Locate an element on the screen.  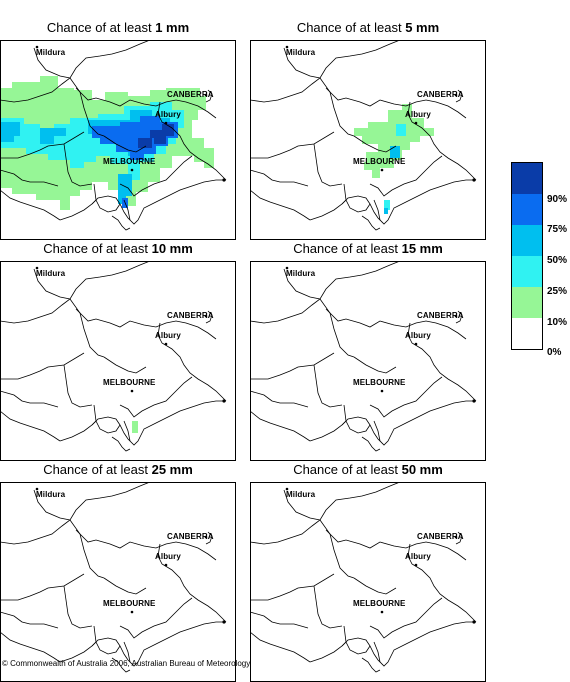
legend-label: 50% is located at coordinates (557, 260).